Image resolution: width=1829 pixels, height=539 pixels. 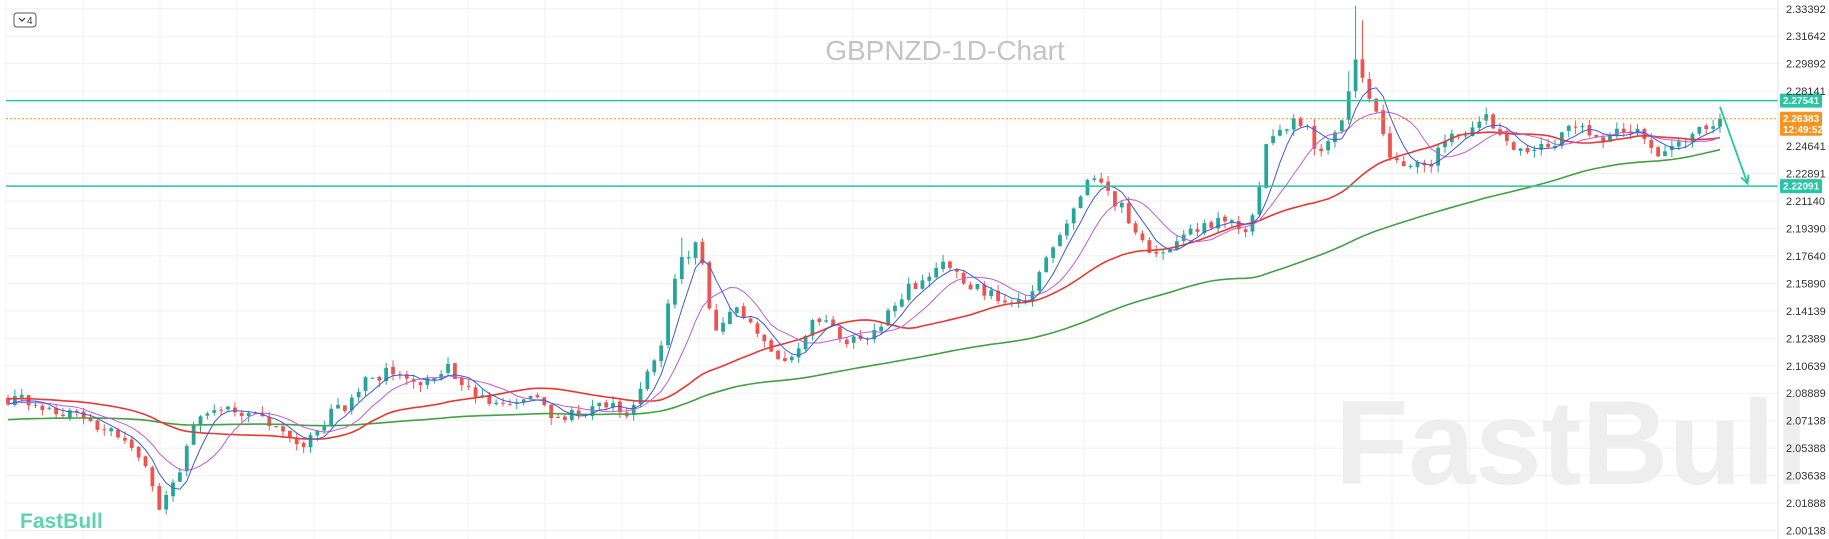 I want to click on y-tick-label: 2.19390, so click(x=1806, y=229).